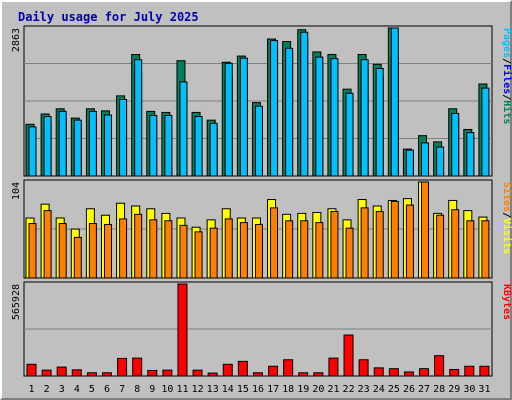 The height and width of the screenshot is (400, 512). I want to click on x-tick-day-28: 28, so click(439, 389).